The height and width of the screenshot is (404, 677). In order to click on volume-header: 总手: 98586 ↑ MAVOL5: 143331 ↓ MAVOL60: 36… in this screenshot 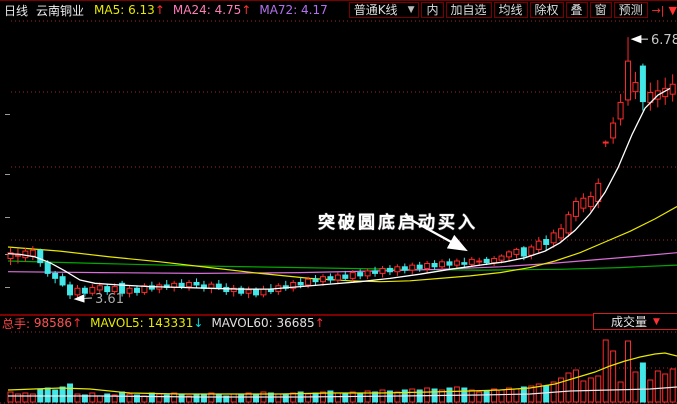, I will do `click(338, 323)`.